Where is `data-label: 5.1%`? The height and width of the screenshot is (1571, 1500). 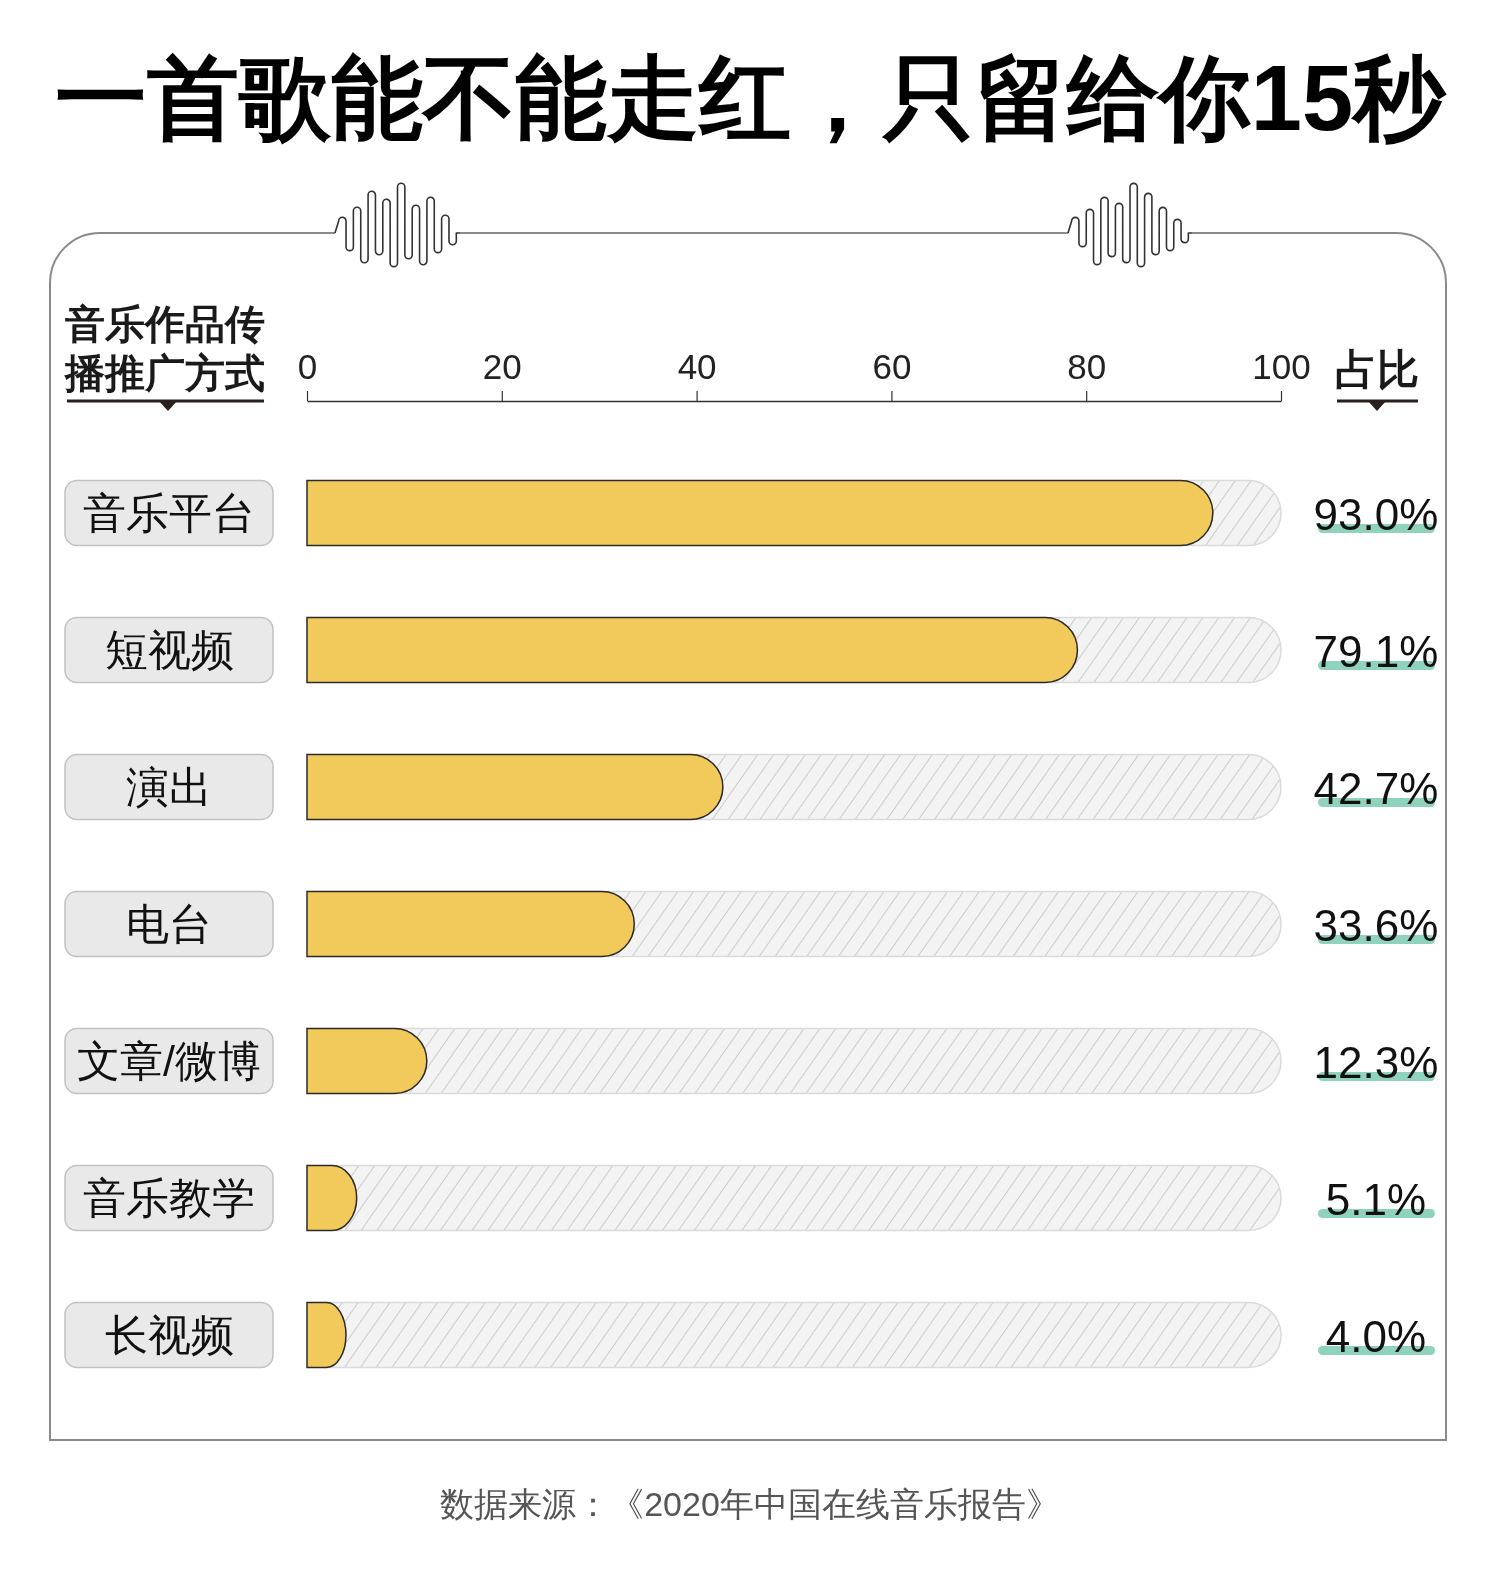 data-label: 5.1% is located at coordinates (1376, 1199).